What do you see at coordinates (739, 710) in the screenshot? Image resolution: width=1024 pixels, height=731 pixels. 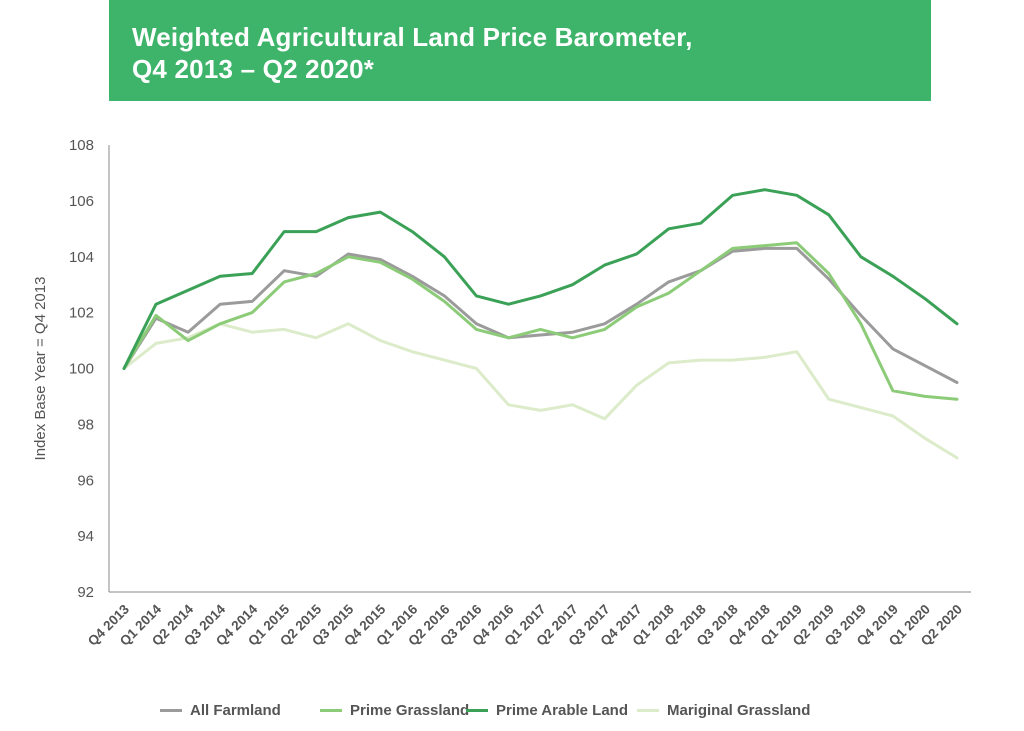 I see `legend-label: Mariginal Grassland` at bounding box center [739, 710].